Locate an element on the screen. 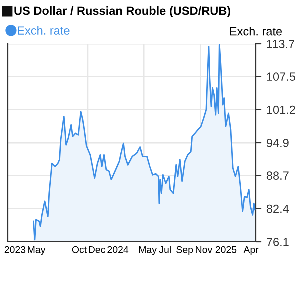 The width and height of the screenshot is (295, 288). y-tick-label: 76.1 is located at coordinates (278, 242).